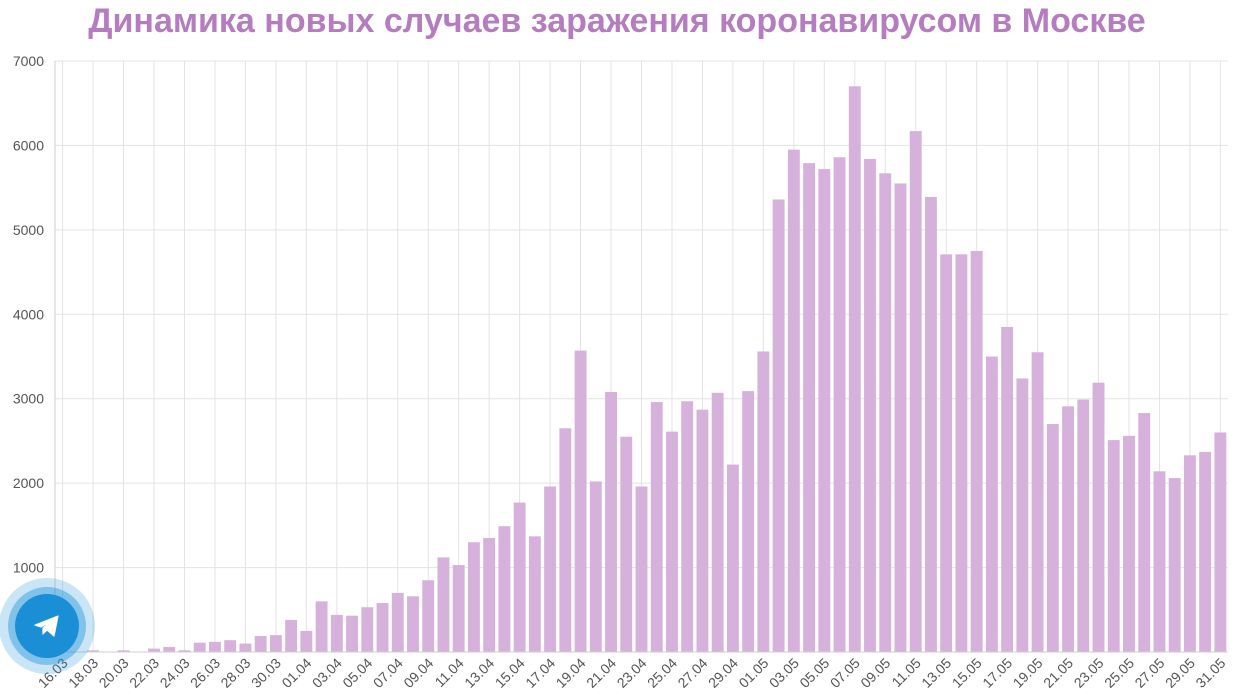 The height and width of the screenshot is (700, 1234). Describe the element at coordinates (540, 673) in the screenshot. I see `x-tick-label: 17.04` at that location.